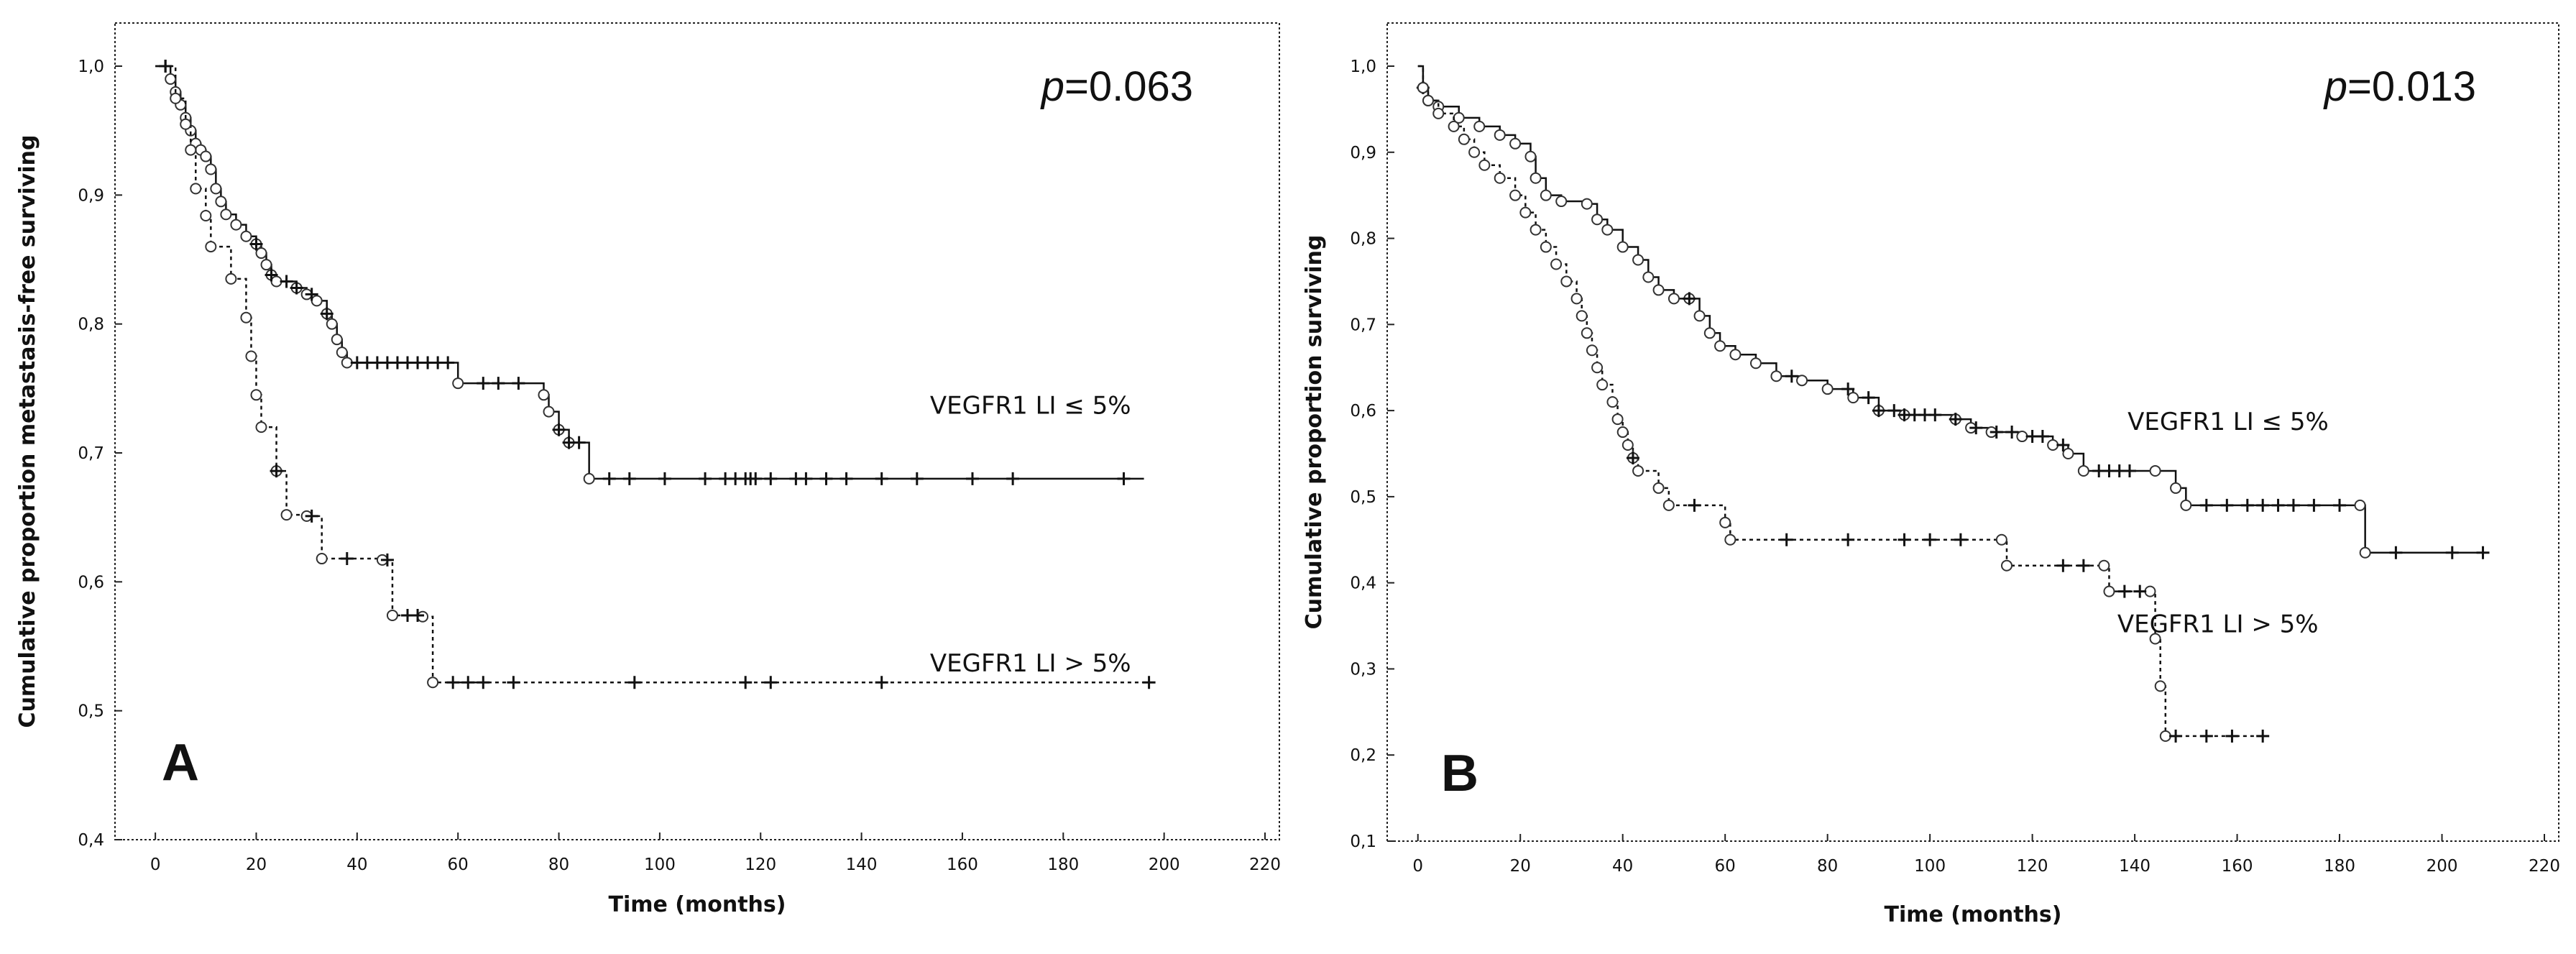 The image size is (2576, 954). I want to click on y-tick-label: 0,3, so click(1363, 670).